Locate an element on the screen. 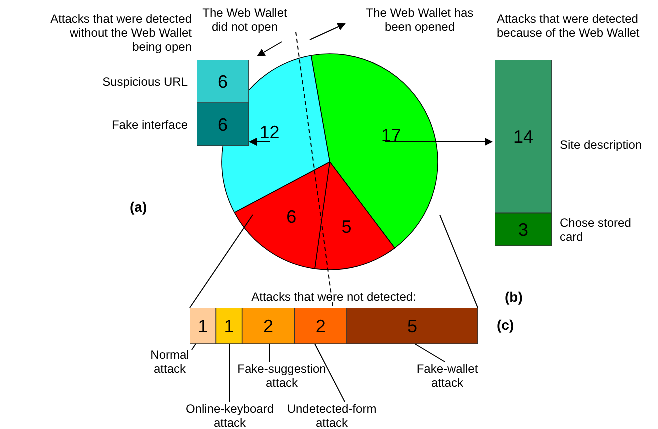 The width and height of the screenshot is (658, 429). chart-title: Attacks that were detected because of the Web Wallet is located at coordinates (569, 26).